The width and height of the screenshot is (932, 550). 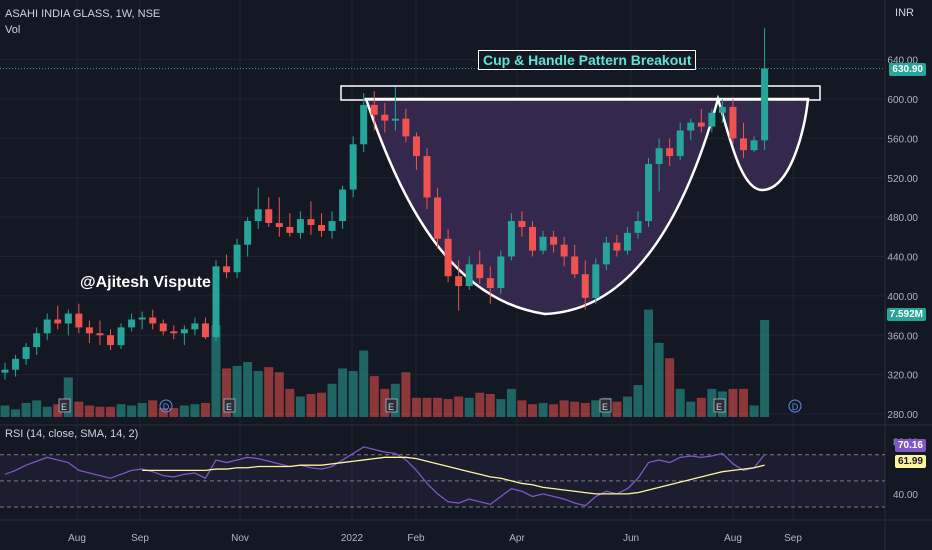 What do you see at coordinates (240, 538) in the screenshot?
I see `x-tick-label: Nov` at bounding box center [240, 538].